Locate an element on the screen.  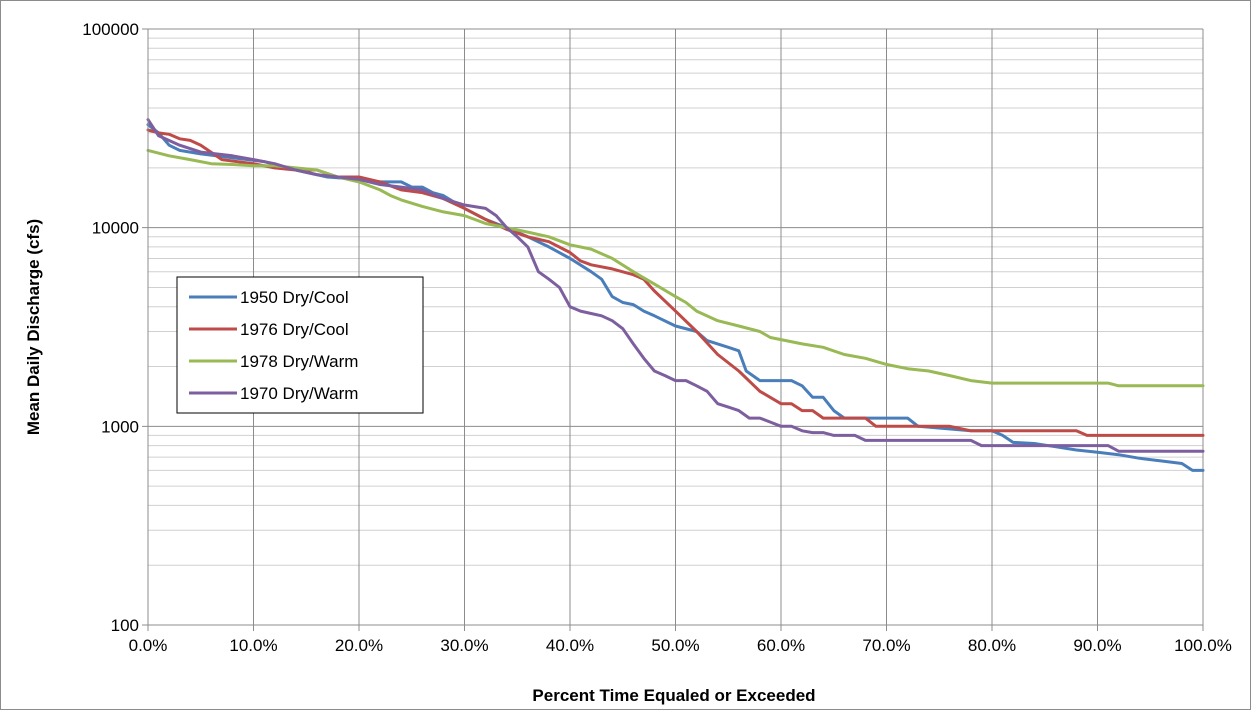
x-tick-label: 20.0% is located at coordinates (359, 645).